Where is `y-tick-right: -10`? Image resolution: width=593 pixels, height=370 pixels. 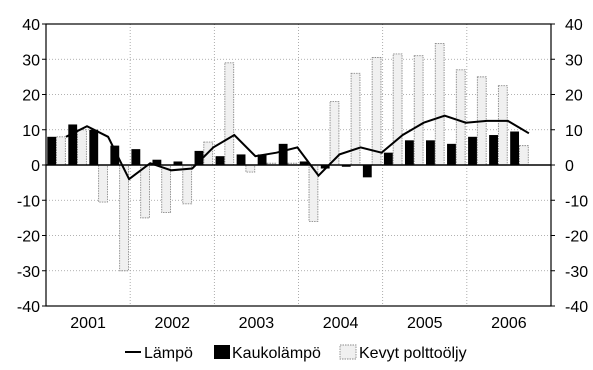 y-tick-right: -10 is located at coordinates (576, 201).